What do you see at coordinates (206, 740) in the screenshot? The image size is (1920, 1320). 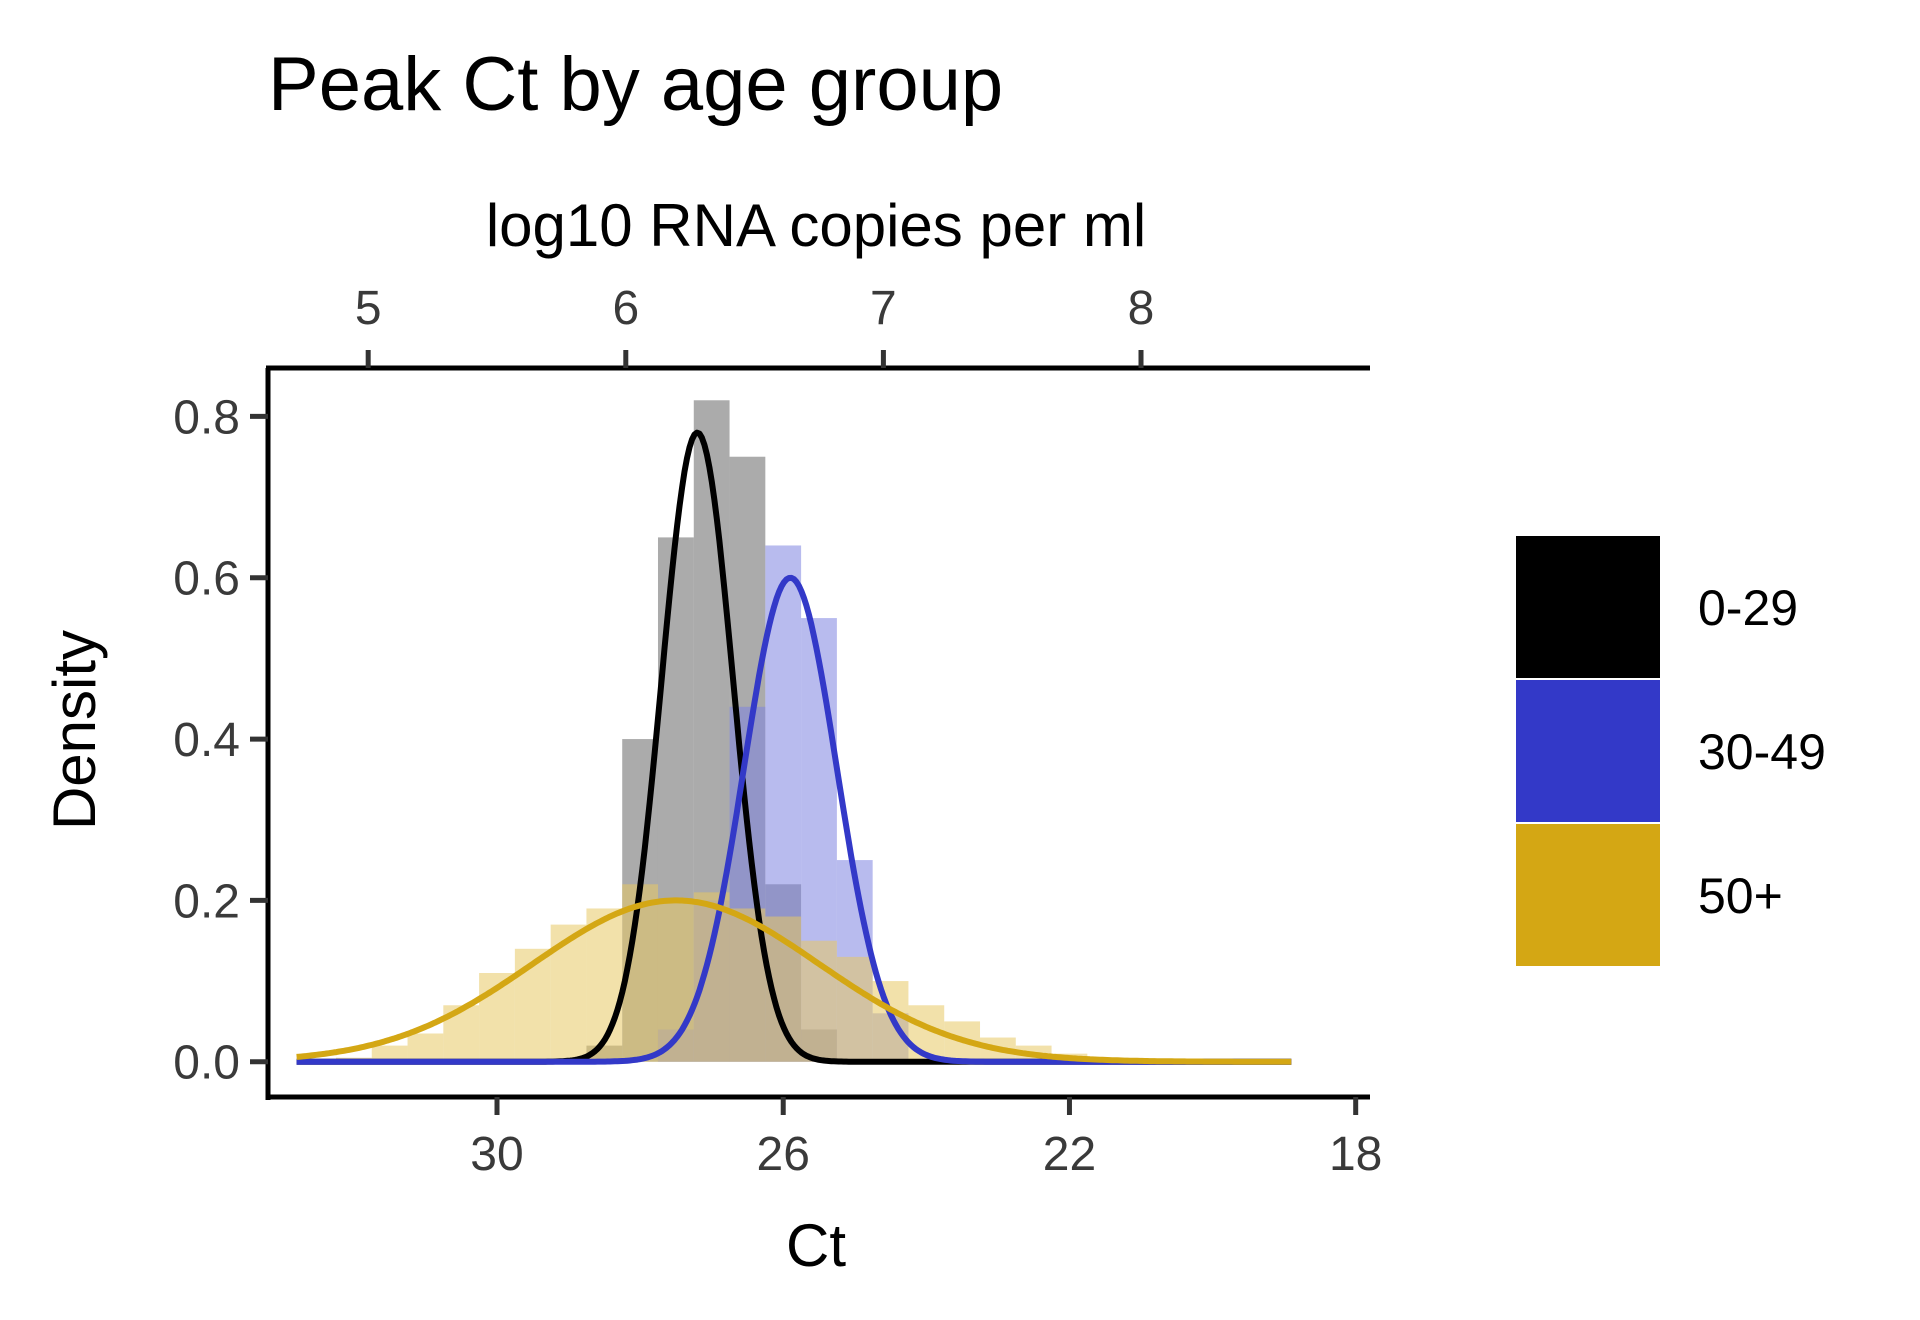 I see `y-tick-label: 0.4` at bounding box center [206, 740].